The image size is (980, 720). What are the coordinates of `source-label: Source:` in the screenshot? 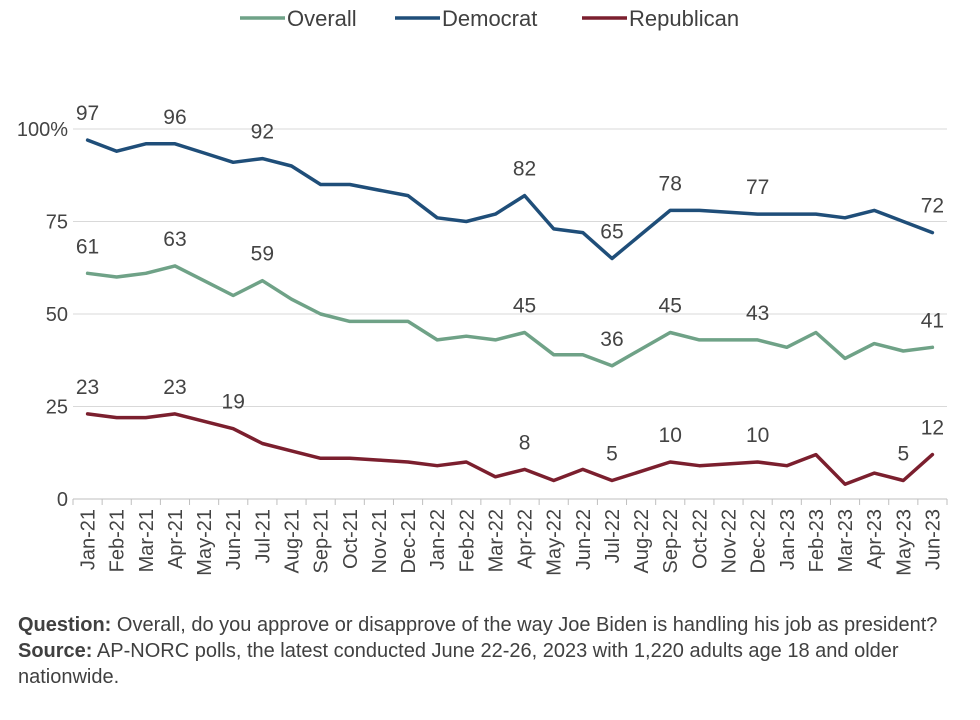 It's located at (55, 651).